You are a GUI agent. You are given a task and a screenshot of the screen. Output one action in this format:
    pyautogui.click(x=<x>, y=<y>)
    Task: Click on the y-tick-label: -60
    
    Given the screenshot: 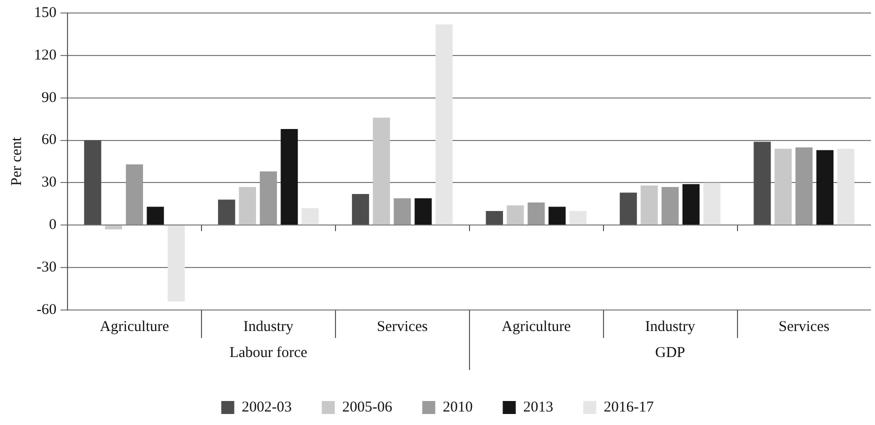 What is the action you would take?
    pyautogui.click(x=46, y=310)
    